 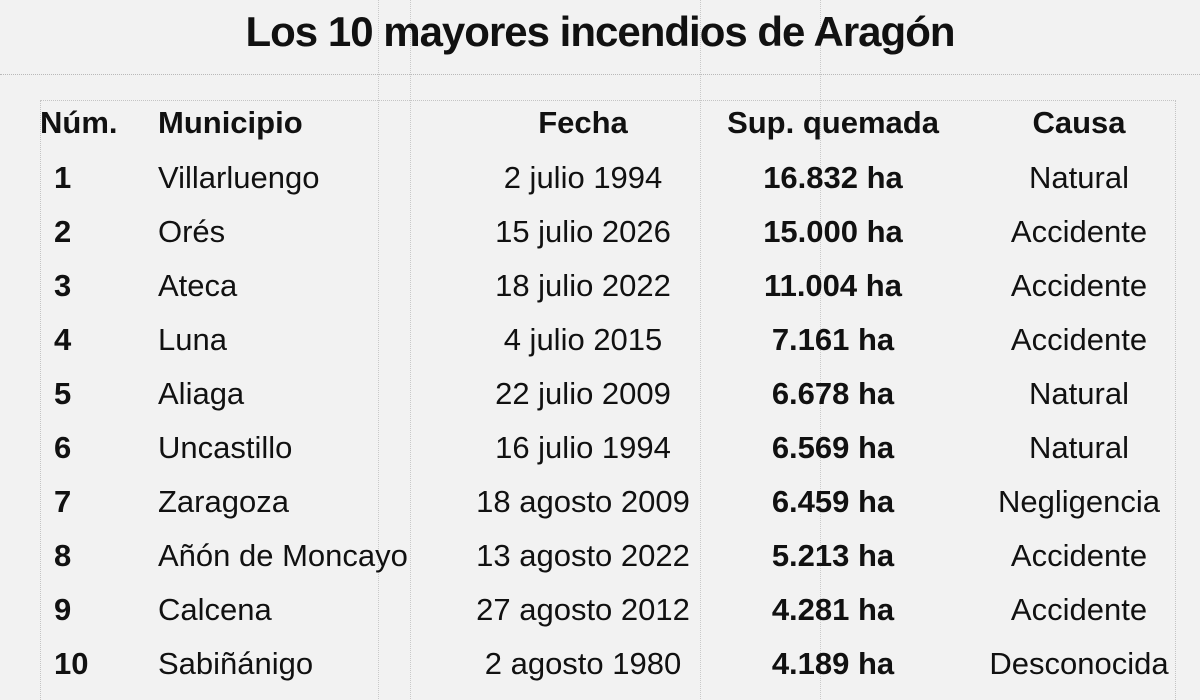 I want to click on cell-fecha: 2 agosto 1980, so click(x=583, y=663).